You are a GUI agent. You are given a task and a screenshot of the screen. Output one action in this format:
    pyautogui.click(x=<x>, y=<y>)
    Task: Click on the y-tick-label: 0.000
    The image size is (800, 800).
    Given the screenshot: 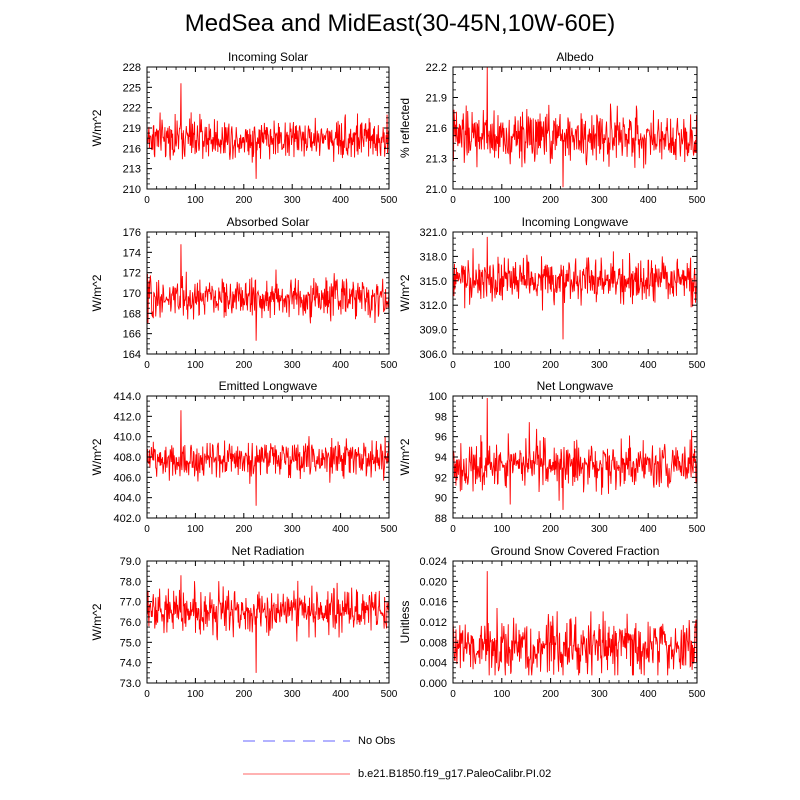 What is the action you would take?
    pyautogui.click(x=433, y=684)
    